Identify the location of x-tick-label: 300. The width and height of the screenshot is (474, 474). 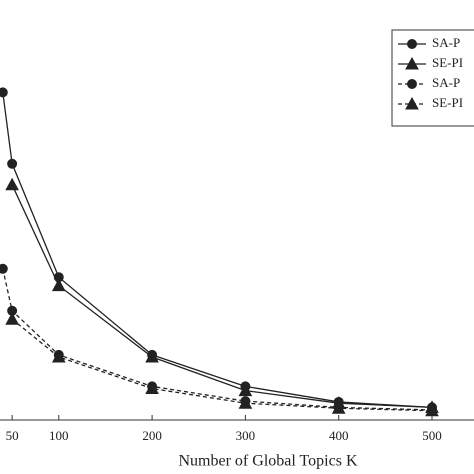
(246, 435).